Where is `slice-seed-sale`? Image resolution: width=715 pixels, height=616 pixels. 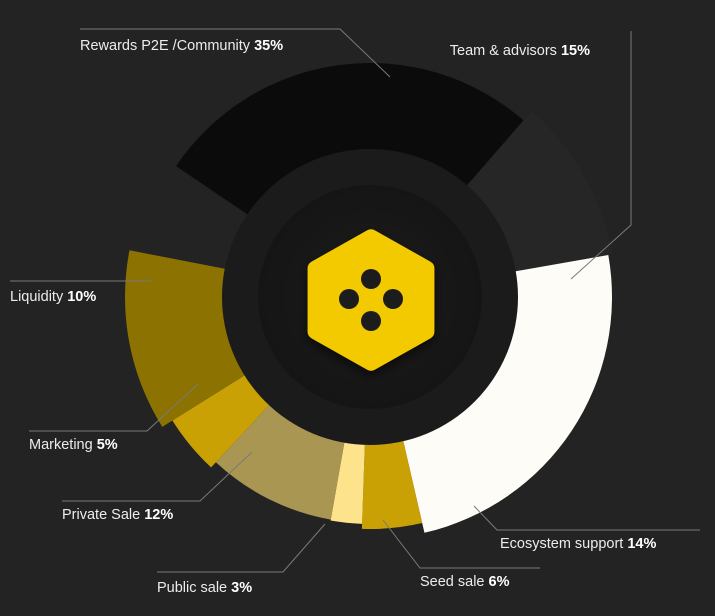
slice-seed-sale is located at coordinates (392, 481).